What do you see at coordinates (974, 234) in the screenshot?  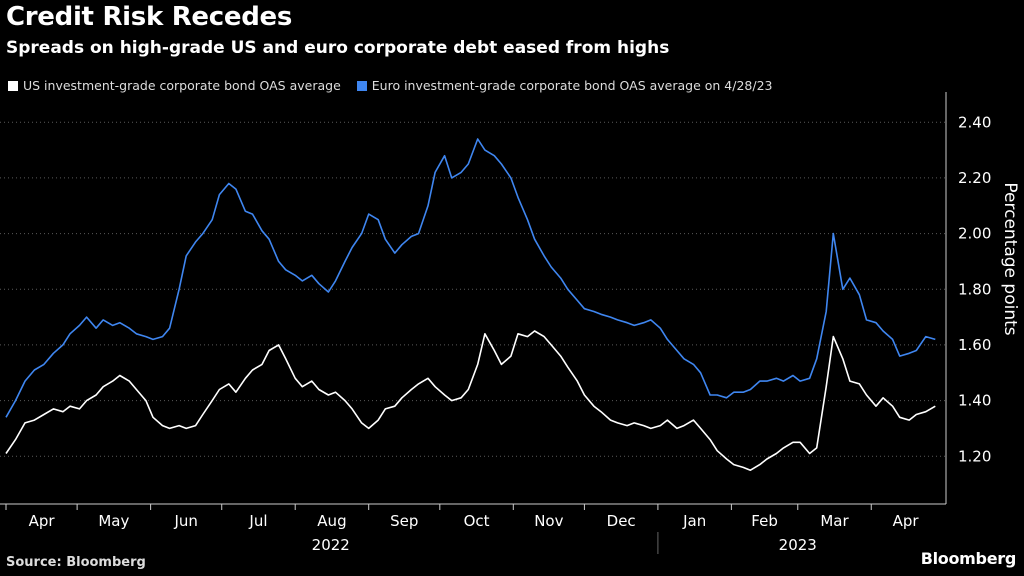 I see `y-tick-label: 2.00` at bounding box center [974, 234].